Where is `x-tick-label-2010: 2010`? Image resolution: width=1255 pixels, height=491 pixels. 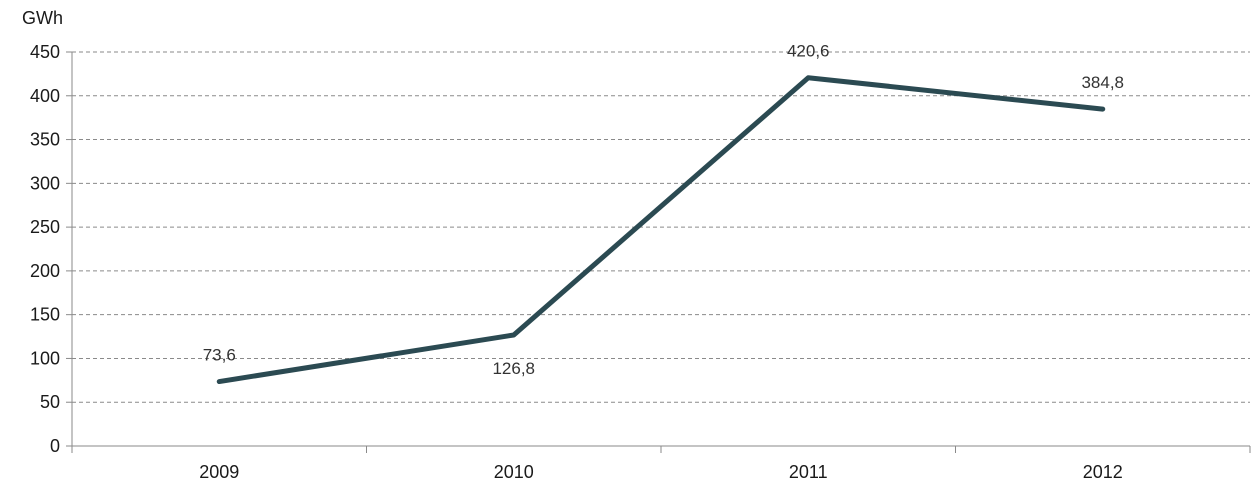
x-tick-label-2010: 2010 is located at coordinates (514, 472).